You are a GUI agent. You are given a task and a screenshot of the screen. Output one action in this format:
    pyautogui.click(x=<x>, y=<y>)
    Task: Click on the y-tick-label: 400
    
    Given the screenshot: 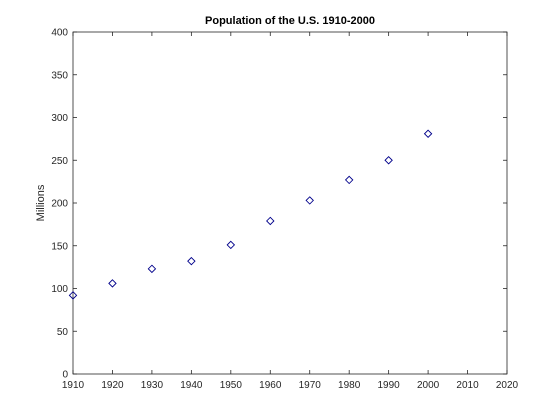 What is the action you would take?
    pyautogui.click(x=59, y=33)
    